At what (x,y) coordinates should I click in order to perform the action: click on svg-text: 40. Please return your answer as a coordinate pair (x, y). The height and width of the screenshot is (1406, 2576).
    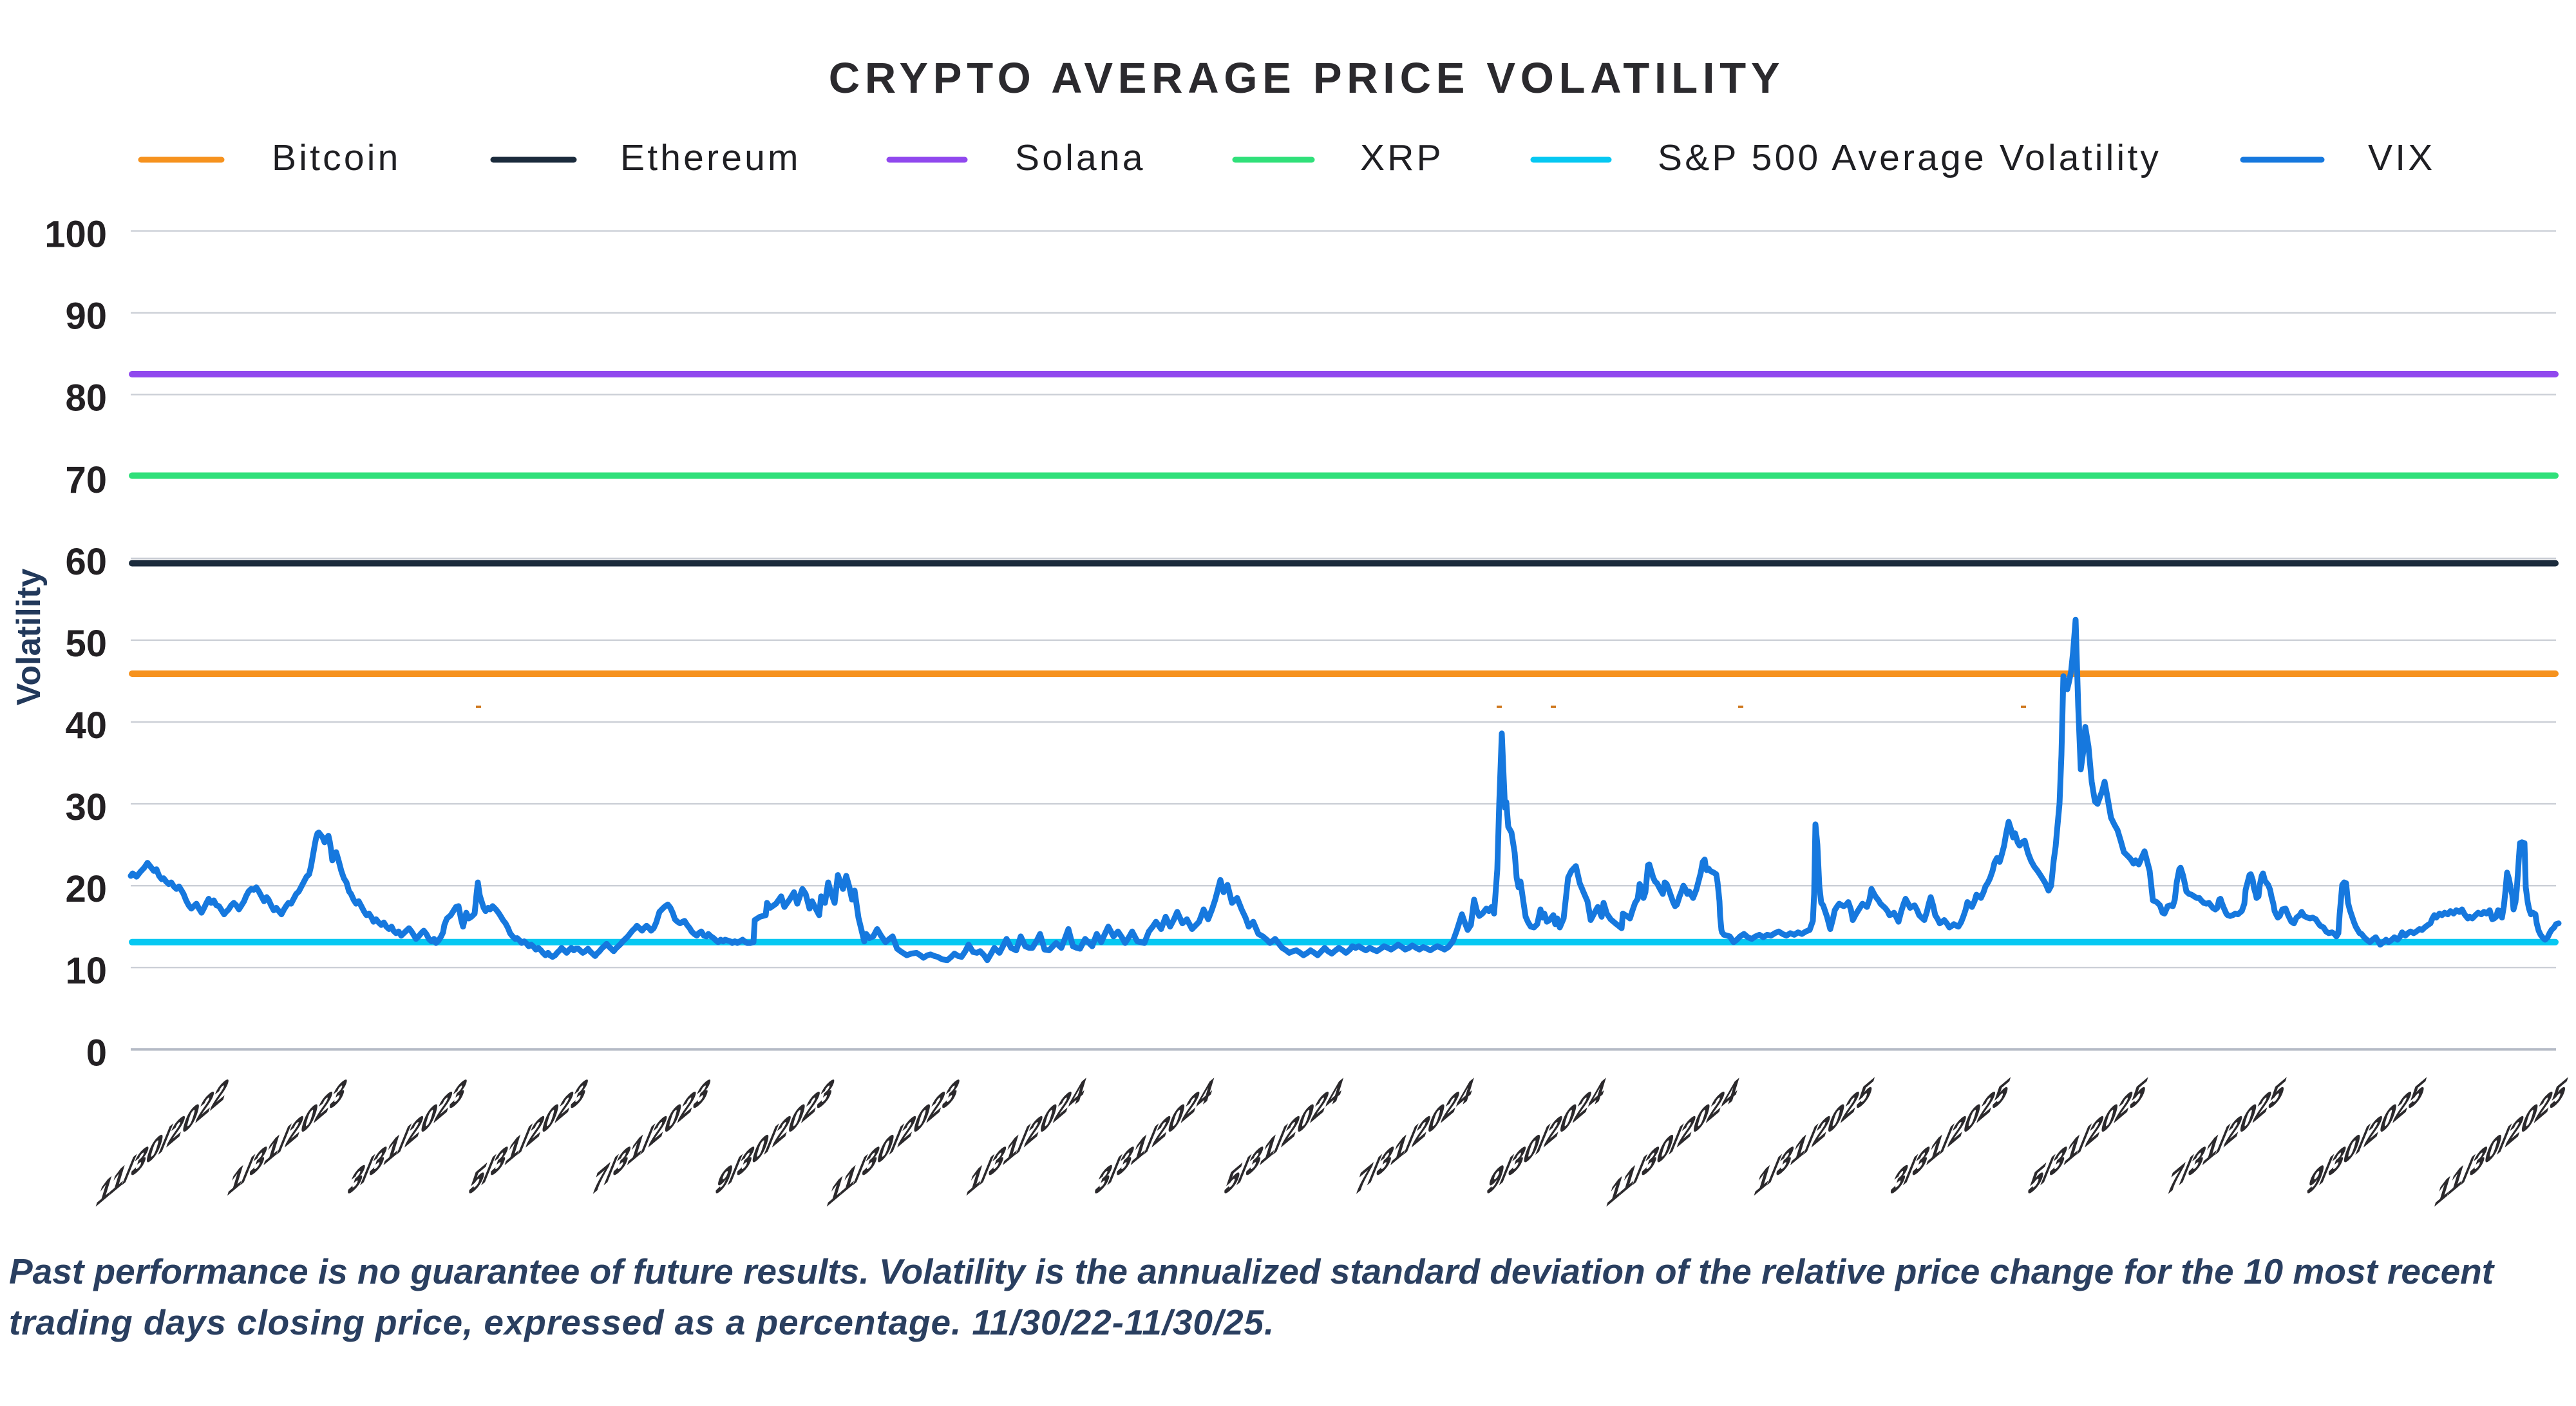
    Looking at the image, I should click on (86, 725).